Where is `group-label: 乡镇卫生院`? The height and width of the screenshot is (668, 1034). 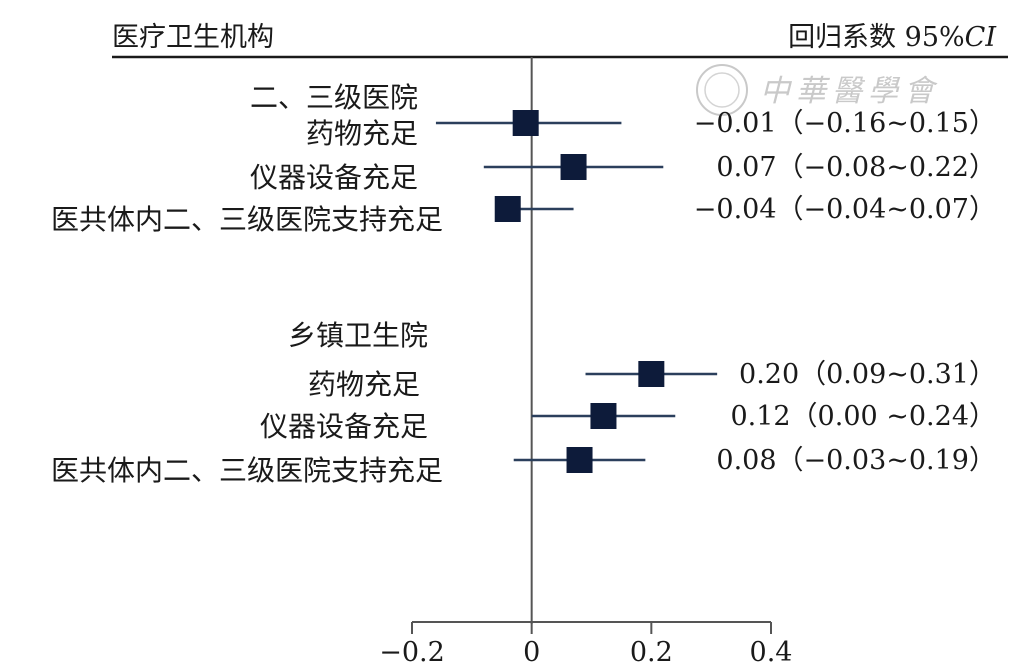
group-label: 乡镇卫生院 is located at coordinates (358, 335).